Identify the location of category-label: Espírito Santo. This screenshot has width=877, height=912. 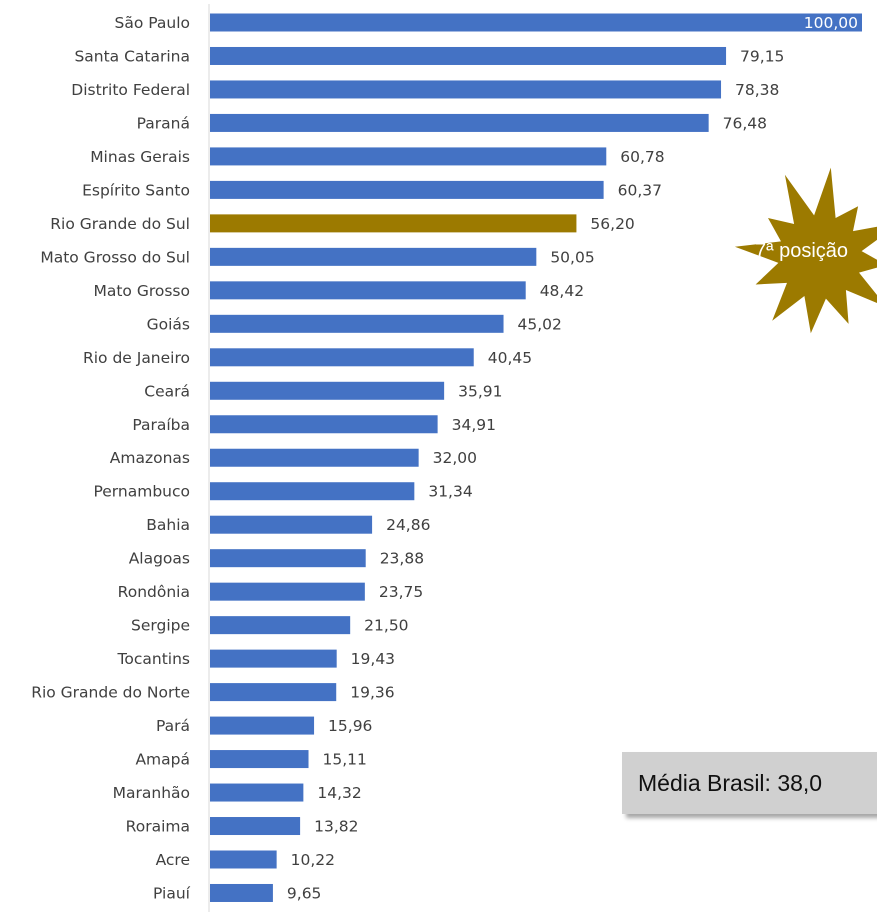
(136, 190).